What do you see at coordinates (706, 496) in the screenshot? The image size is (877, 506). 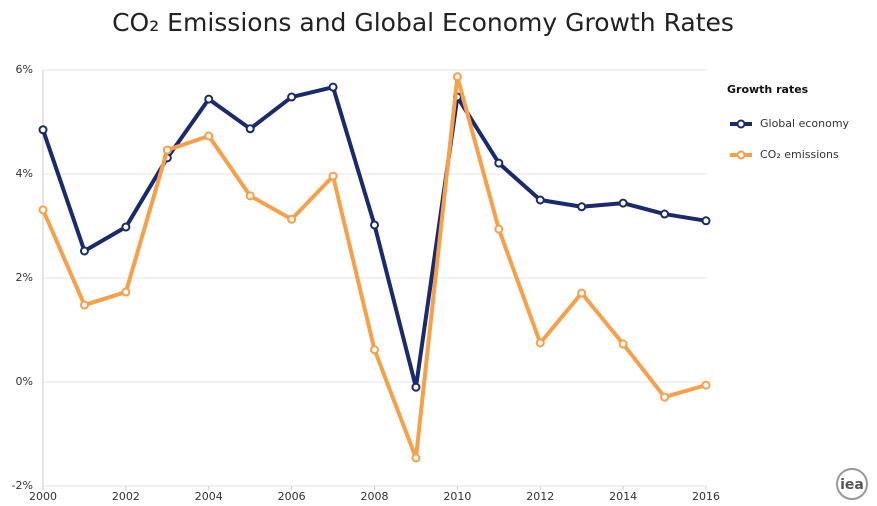 I see `x-tick-label: 2016` at bounding box center [706, 496].